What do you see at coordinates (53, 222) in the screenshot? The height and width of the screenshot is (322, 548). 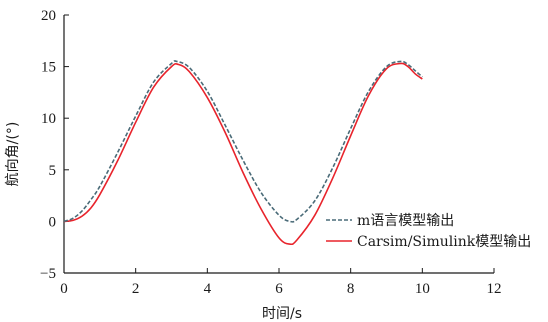 I see `y-tick-label: 0` at bounding box center [53, 222].